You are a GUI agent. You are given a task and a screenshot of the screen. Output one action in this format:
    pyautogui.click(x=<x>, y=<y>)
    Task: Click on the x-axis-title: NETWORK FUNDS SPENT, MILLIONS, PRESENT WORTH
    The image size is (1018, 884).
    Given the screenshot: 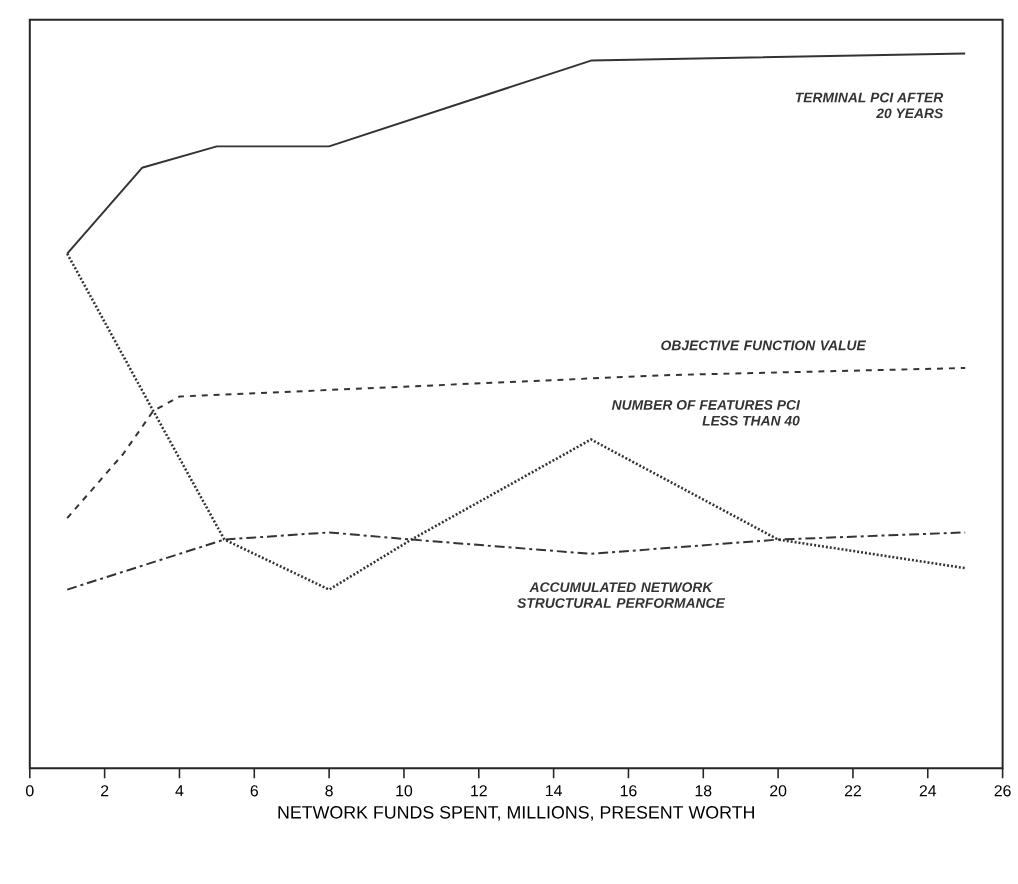 What is the action you would take?
    pyautogui.click(x=516, y=813)
    